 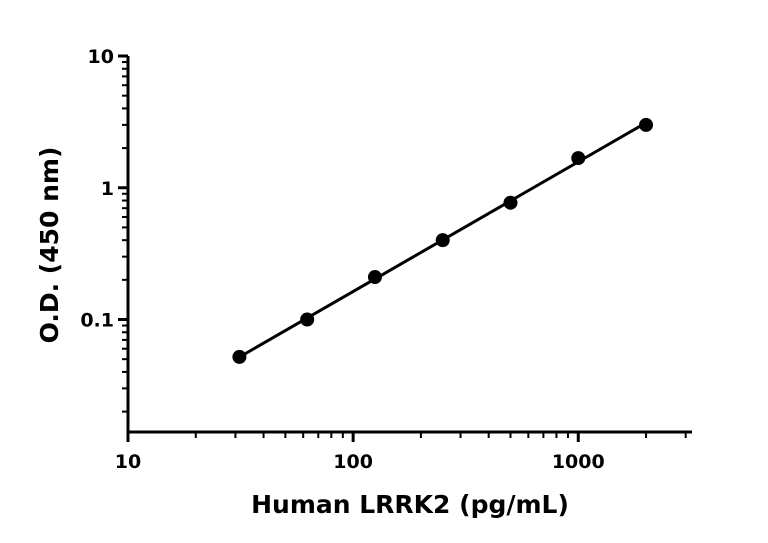 What do you see at coordinates (410, 504) in the screenshot?
I see `x-axis-title: Human LRRK2 (pg/mL)` at bounding box center [410, 504].